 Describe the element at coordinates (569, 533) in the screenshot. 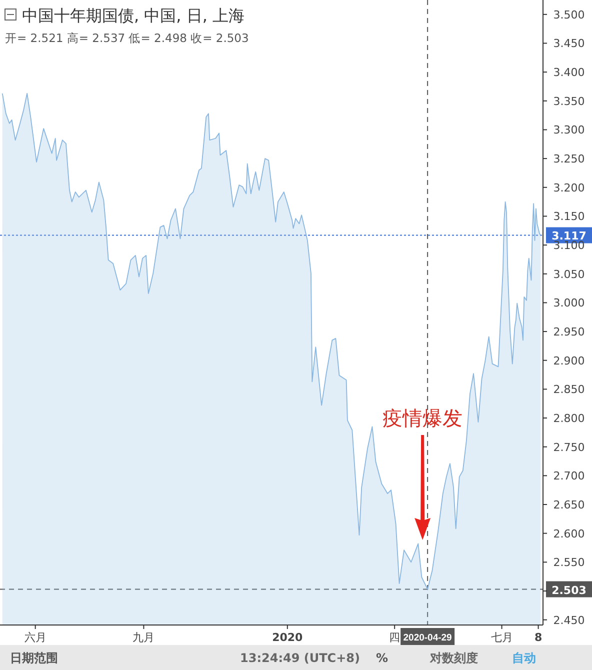

I see `y-tick-label: 2.600` at that location.